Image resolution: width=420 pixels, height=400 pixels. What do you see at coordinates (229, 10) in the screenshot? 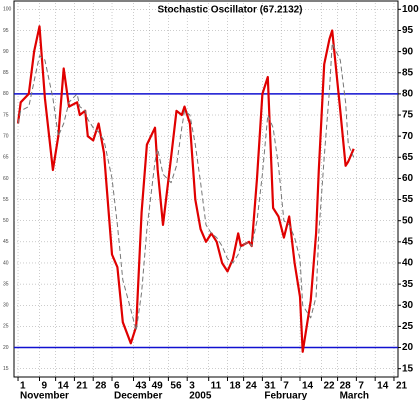
I see `chart-title: Stochastic Oscillator (67.2132)` at bounding box center [229, 10].